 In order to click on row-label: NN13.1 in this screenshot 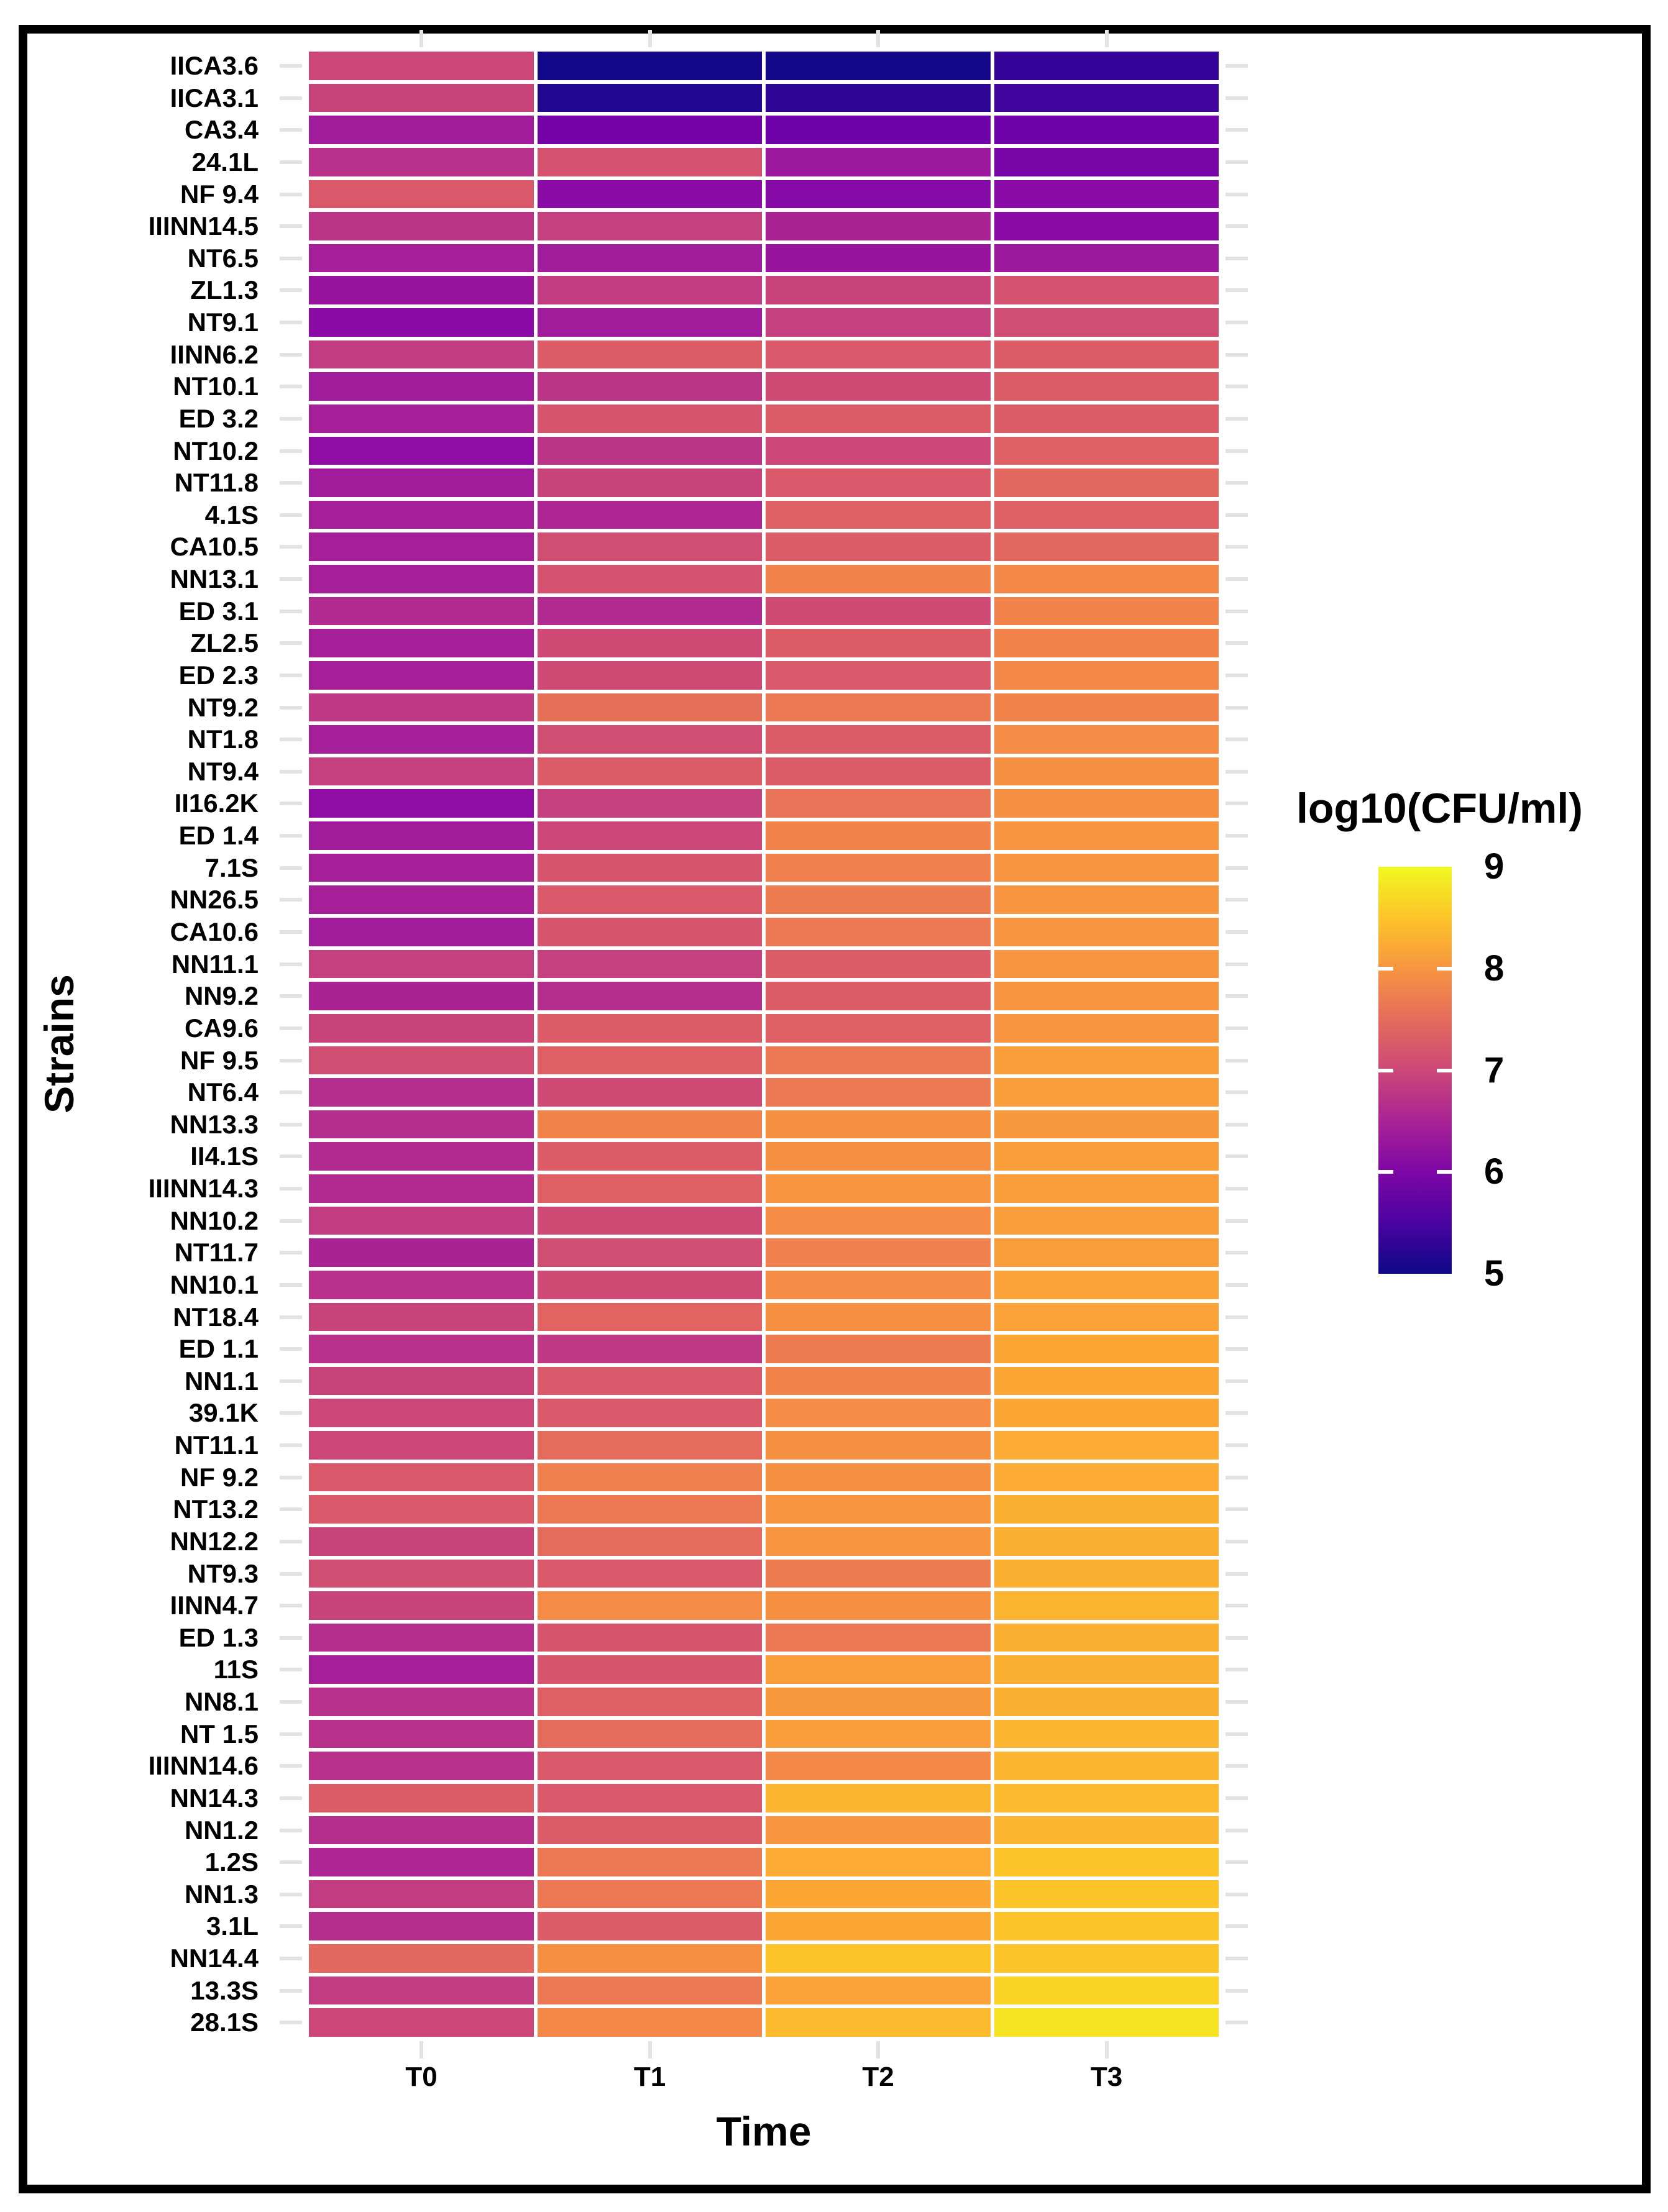, I will do `click(215, 578)`.